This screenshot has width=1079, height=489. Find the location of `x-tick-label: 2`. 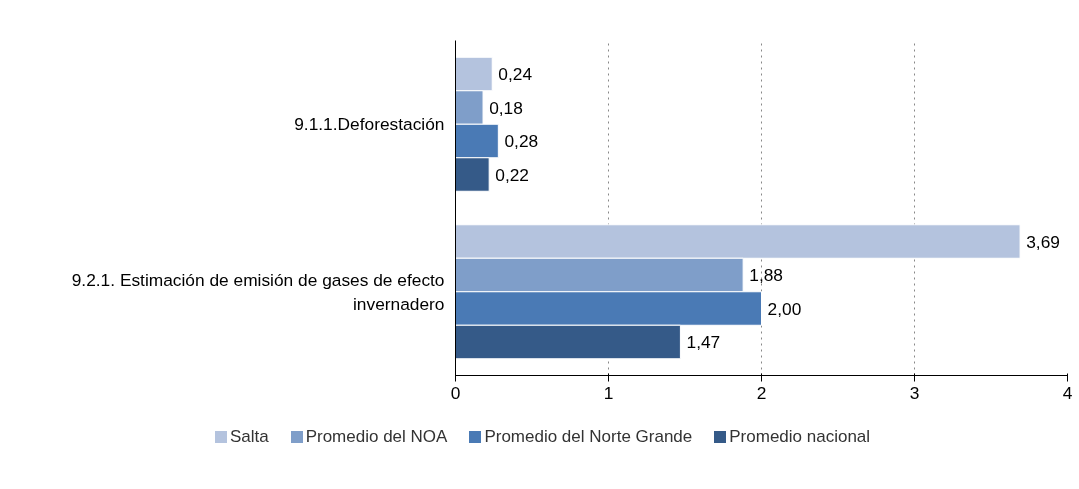

x-tick-label: 2 is located at coordinates (761, 392).